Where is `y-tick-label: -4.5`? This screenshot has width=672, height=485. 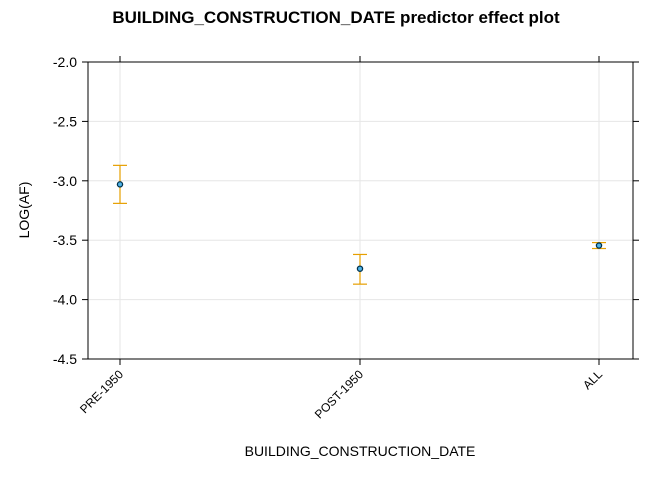 y-tick-label: -4.5 is located at coordinates (65, 359).